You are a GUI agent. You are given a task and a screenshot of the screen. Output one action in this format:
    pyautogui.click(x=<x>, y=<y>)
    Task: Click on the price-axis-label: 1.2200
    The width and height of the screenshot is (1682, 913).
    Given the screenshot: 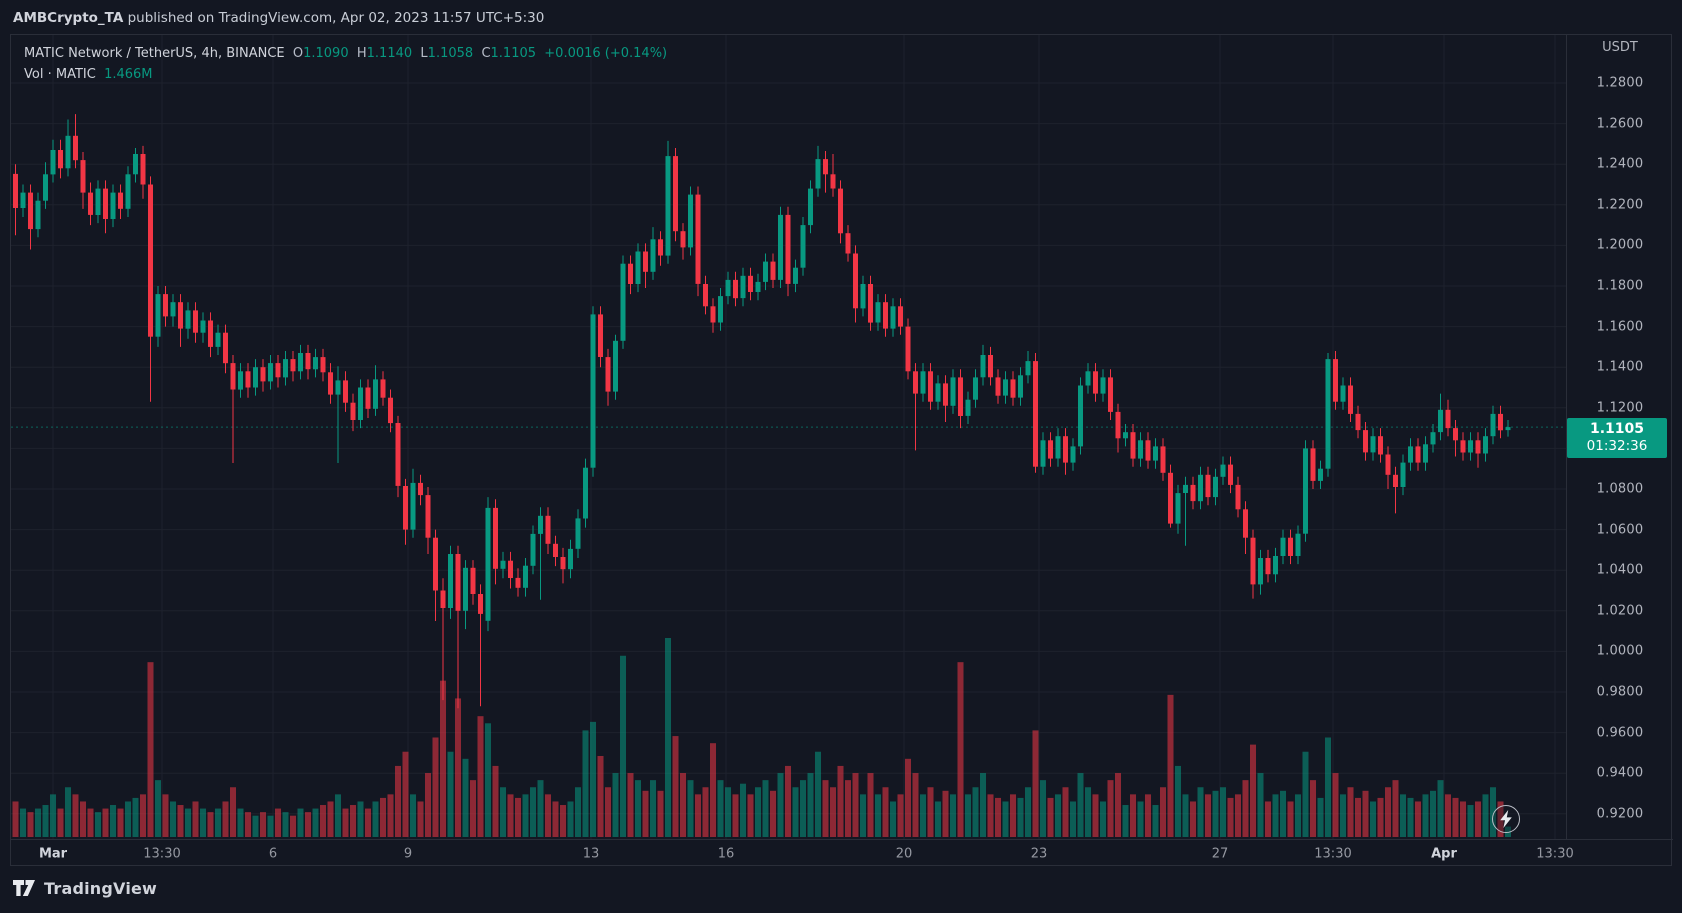 What is the action you would take?
    pyautogui.click(x=1620, y=205)
    